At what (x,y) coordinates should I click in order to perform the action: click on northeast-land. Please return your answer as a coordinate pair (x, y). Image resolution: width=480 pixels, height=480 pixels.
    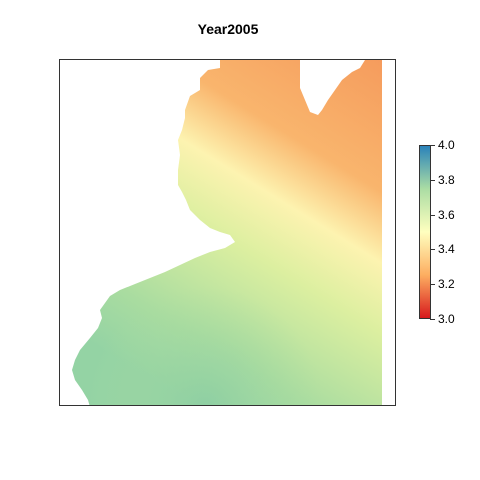
    Looking at the image, I should click on (332, 87).